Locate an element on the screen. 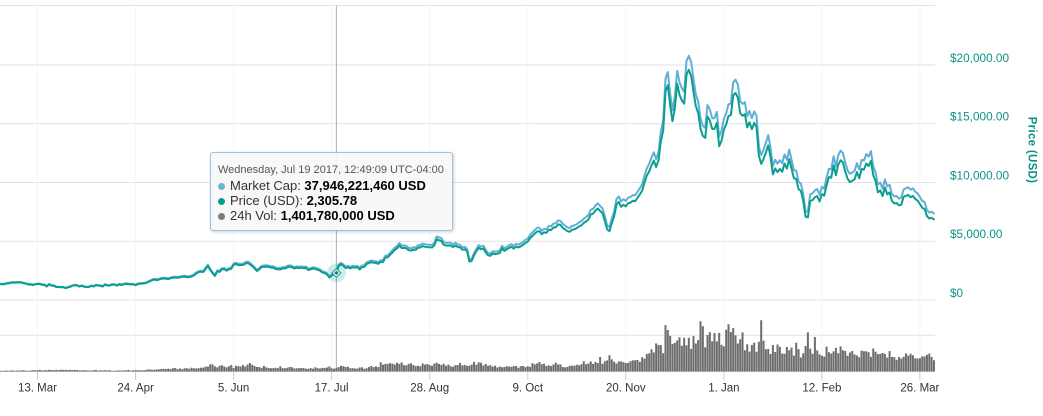  svg-text: 1. Jan is located at coordinates (723, 389).